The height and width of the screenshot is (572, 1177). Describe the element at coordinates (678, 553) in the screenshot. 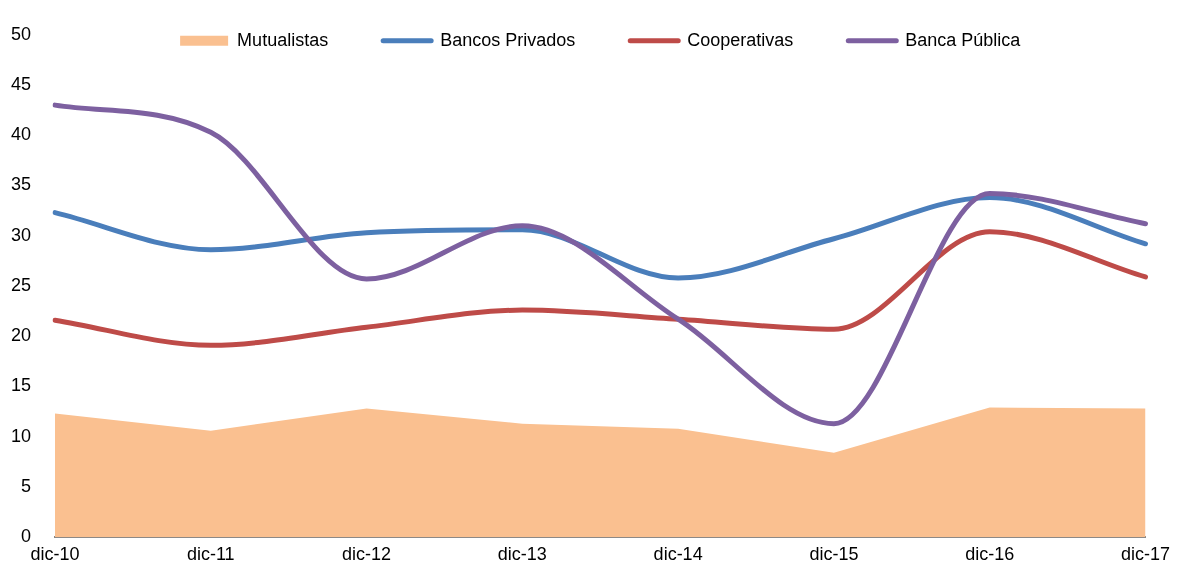

I see `x-tick-label: dic-14` at that location.